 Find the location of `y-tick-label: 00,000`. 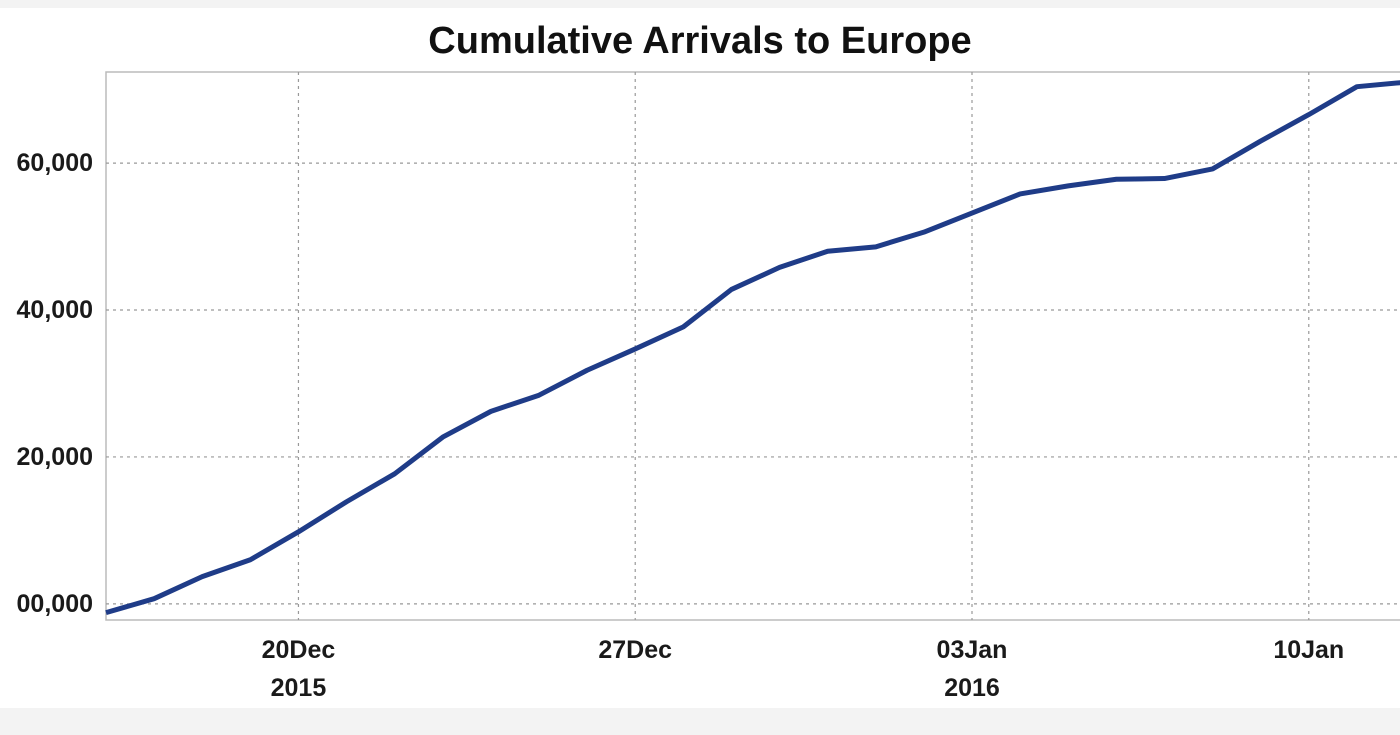

y-tick-label: 00,000 is located at coordinates (54, 603).